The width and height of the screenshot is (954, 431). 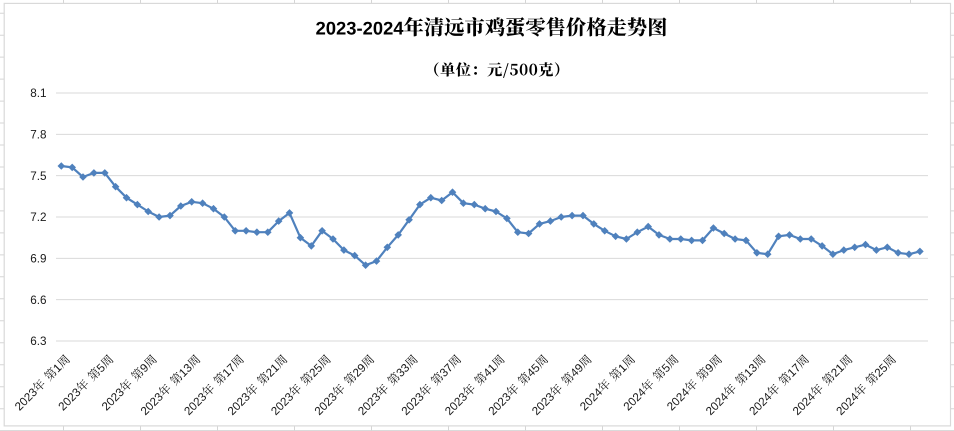 I want to click on svg-text: 7.8, so click(x=38, y=135).